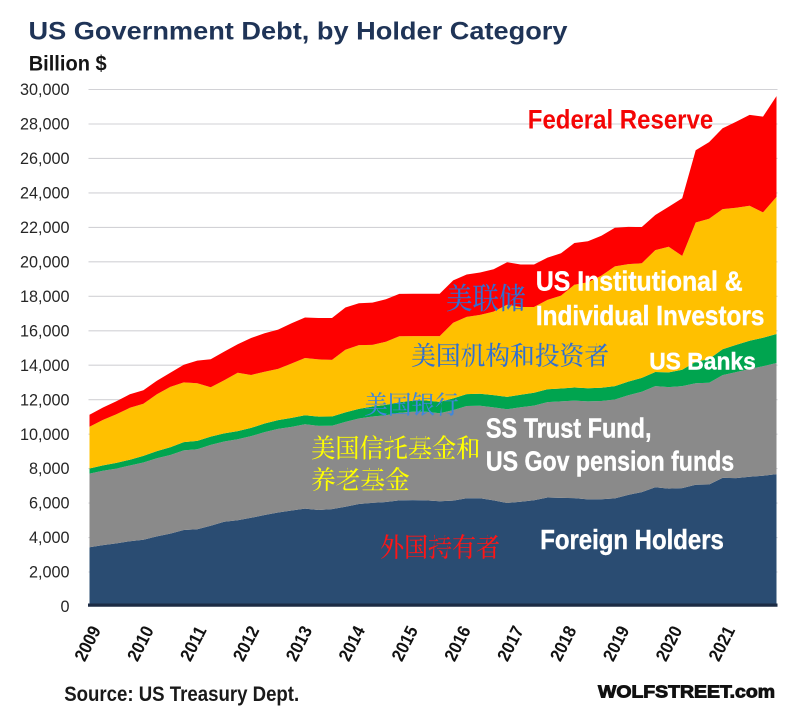  Describe the element at coordinates (45, 331) in the screenshot. I see `svg-text: 16,000` at that location.